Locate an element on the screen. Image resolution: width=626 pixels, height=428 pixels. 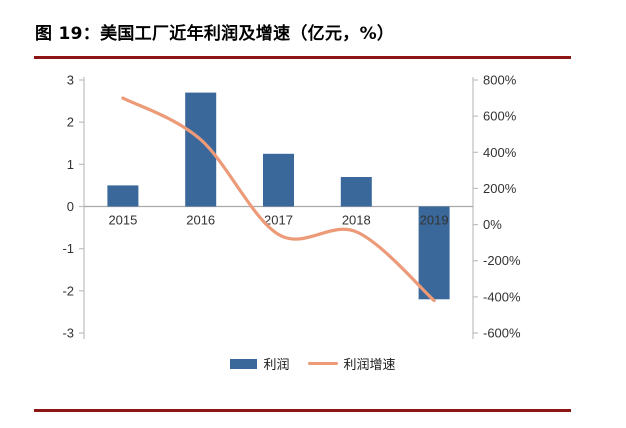
legend-item-growth: 利润增速 is located at coordinates (351, 363).